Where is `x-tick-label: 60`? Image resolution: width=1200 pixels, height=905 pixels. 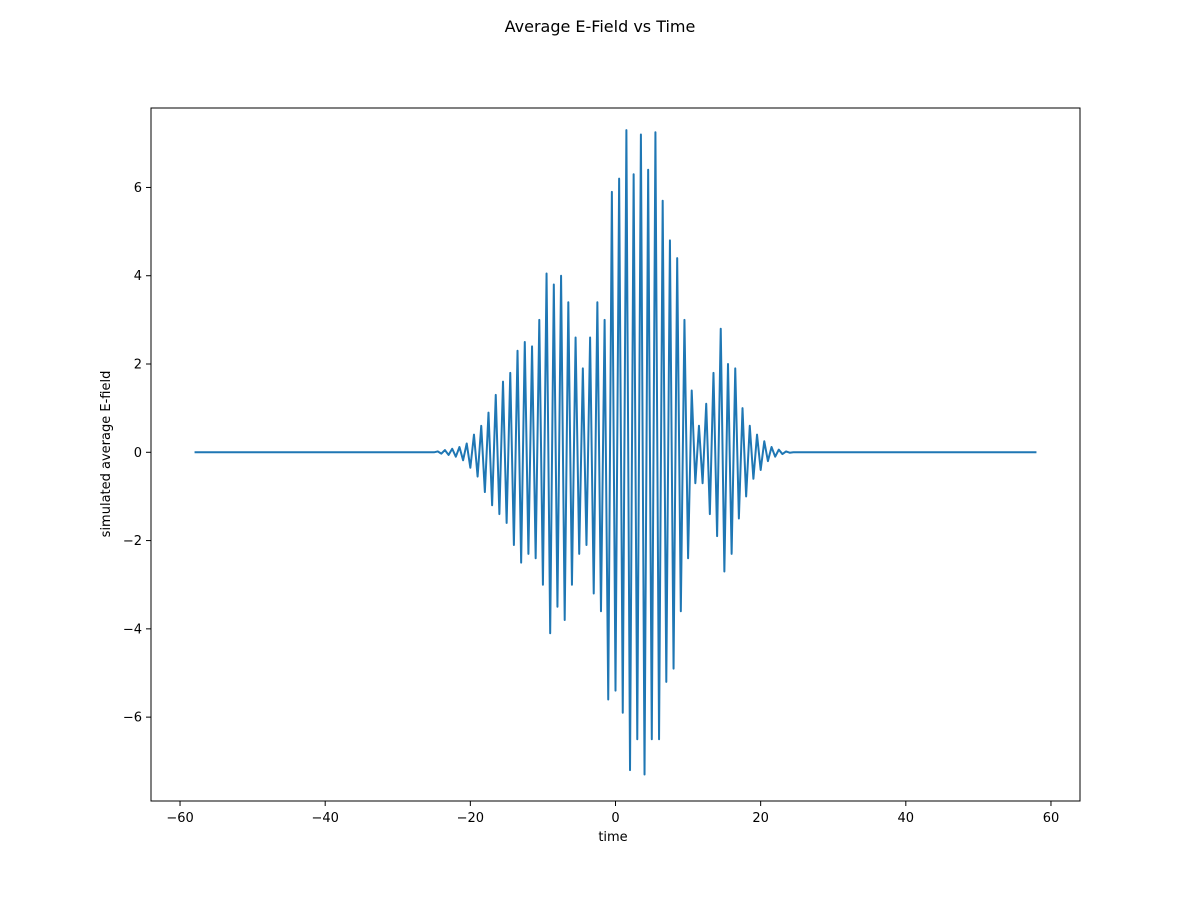
x-tick-label: 60 is located at coordinates (1051, 818).